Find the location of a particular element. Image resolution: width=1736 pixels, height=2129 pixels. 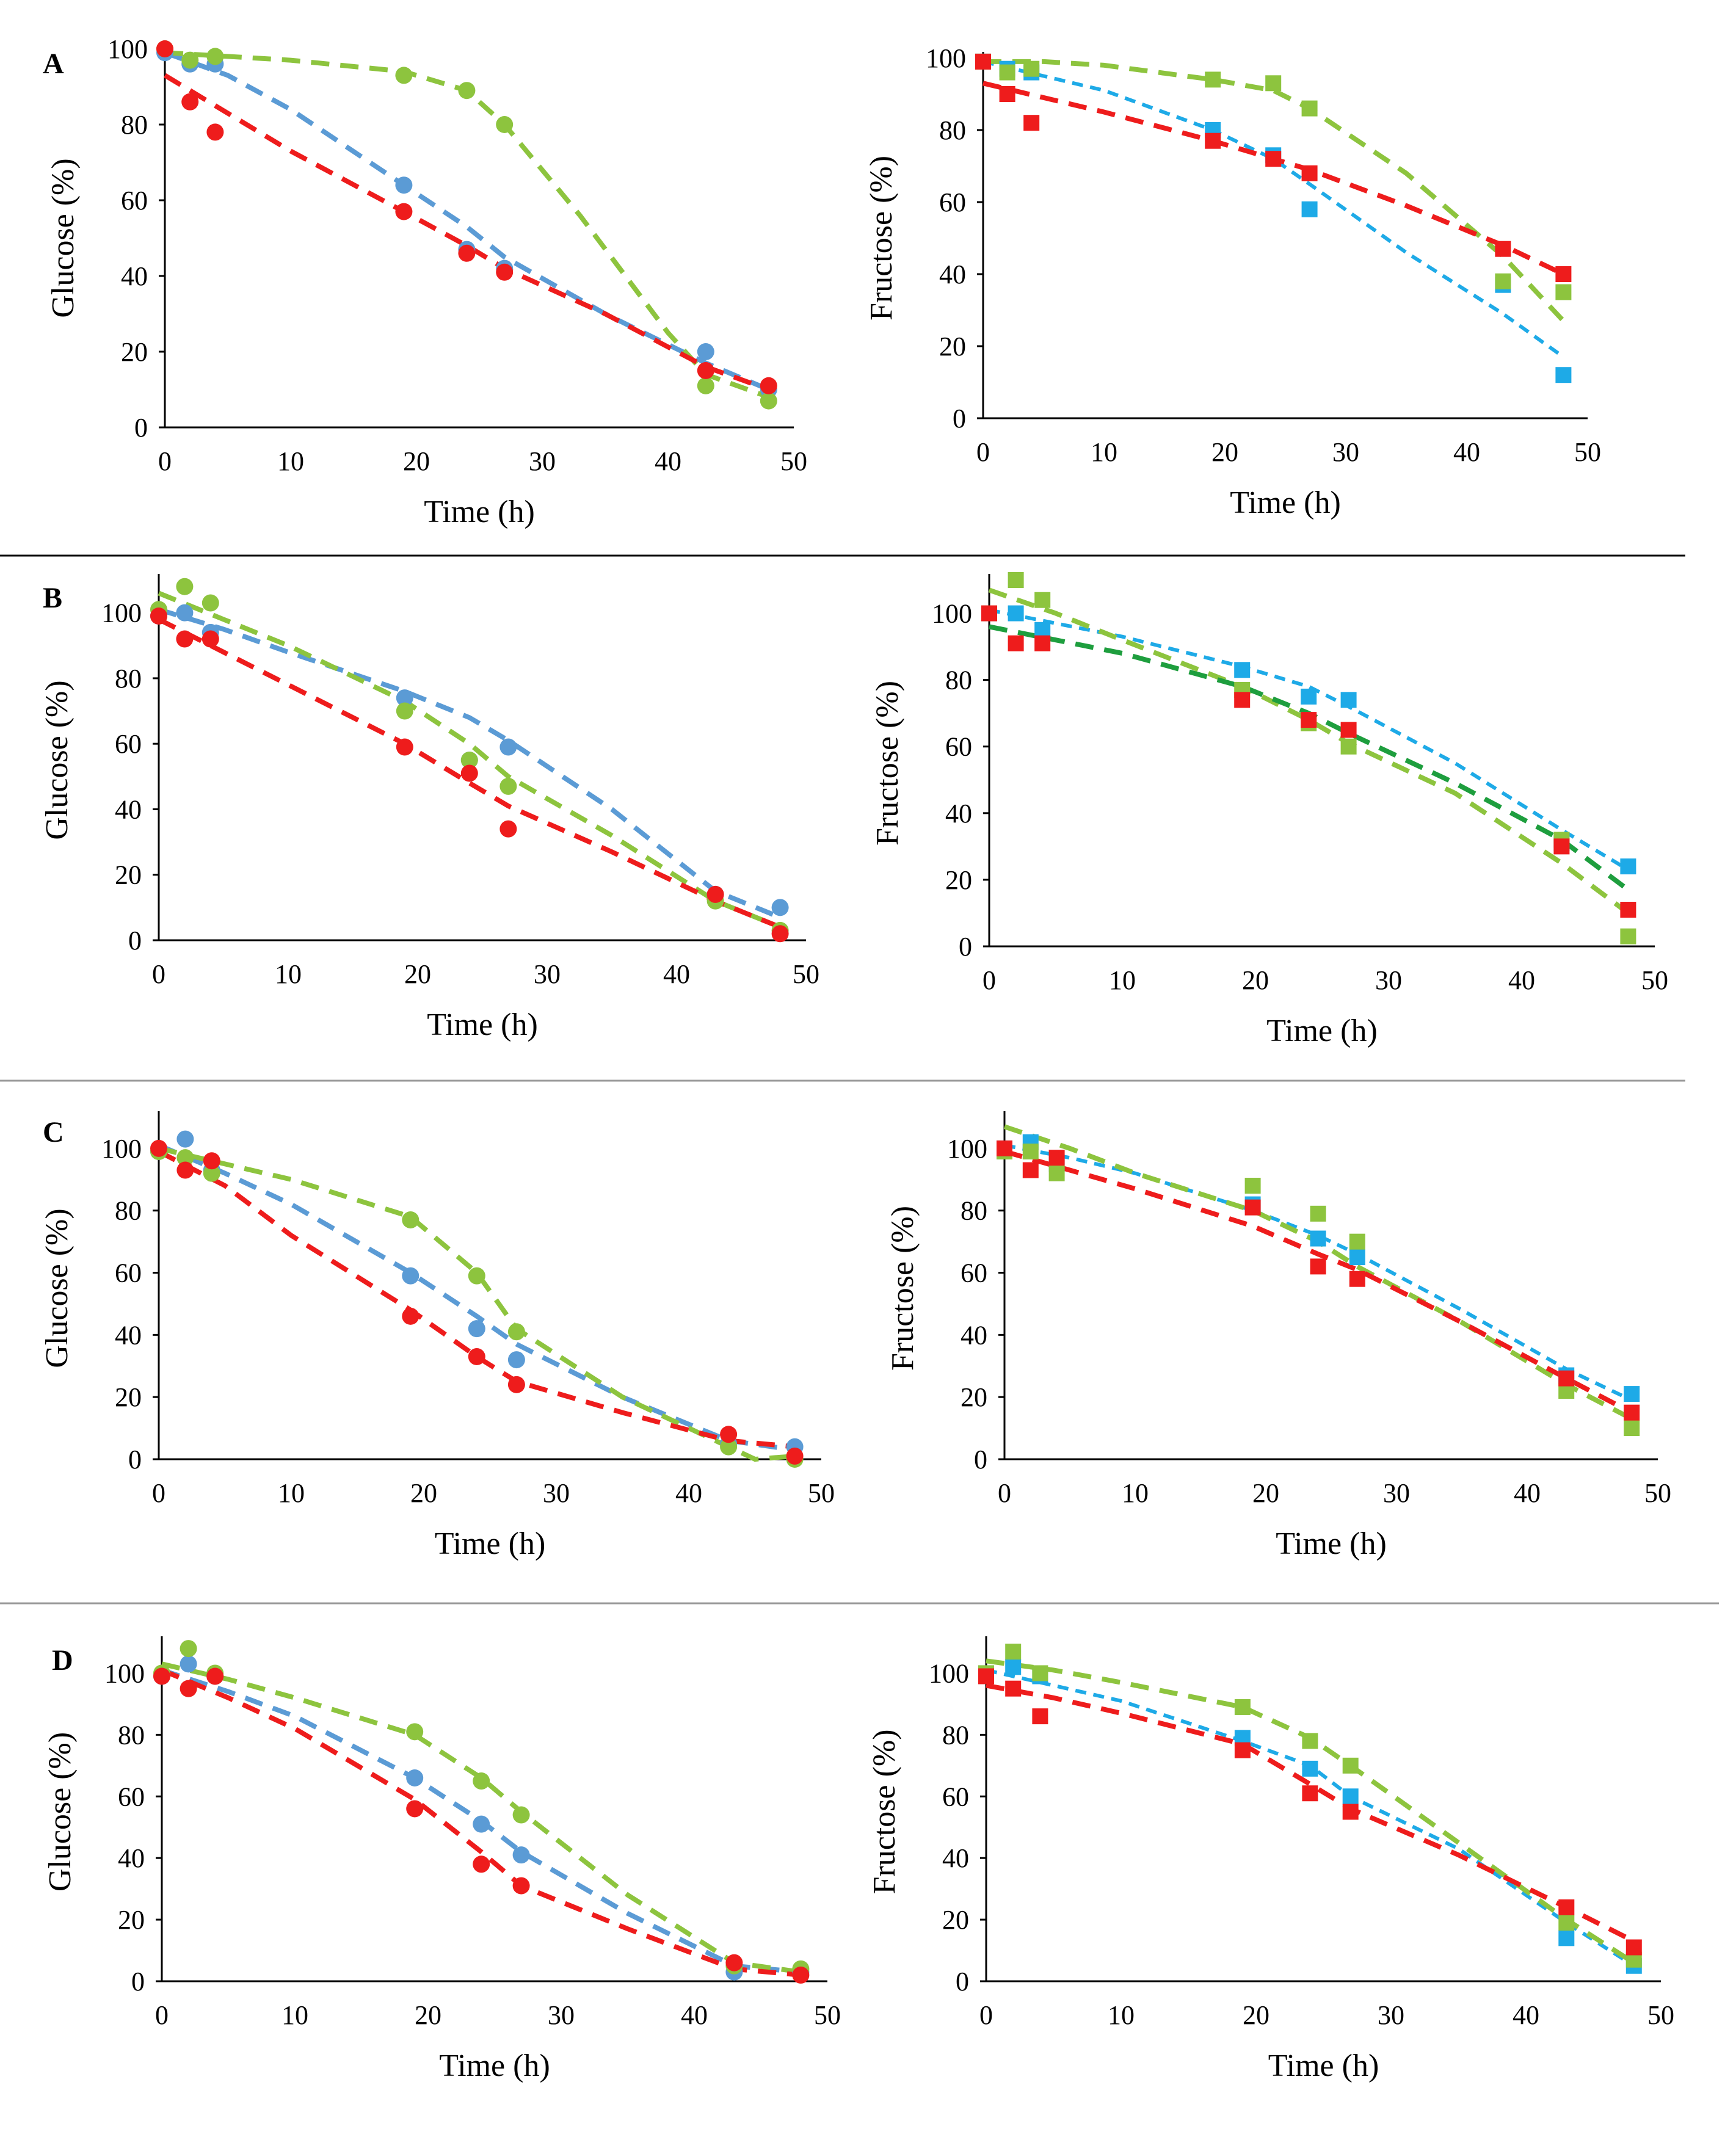

trend-line-dark-green is located at coordinates (1310, 758).